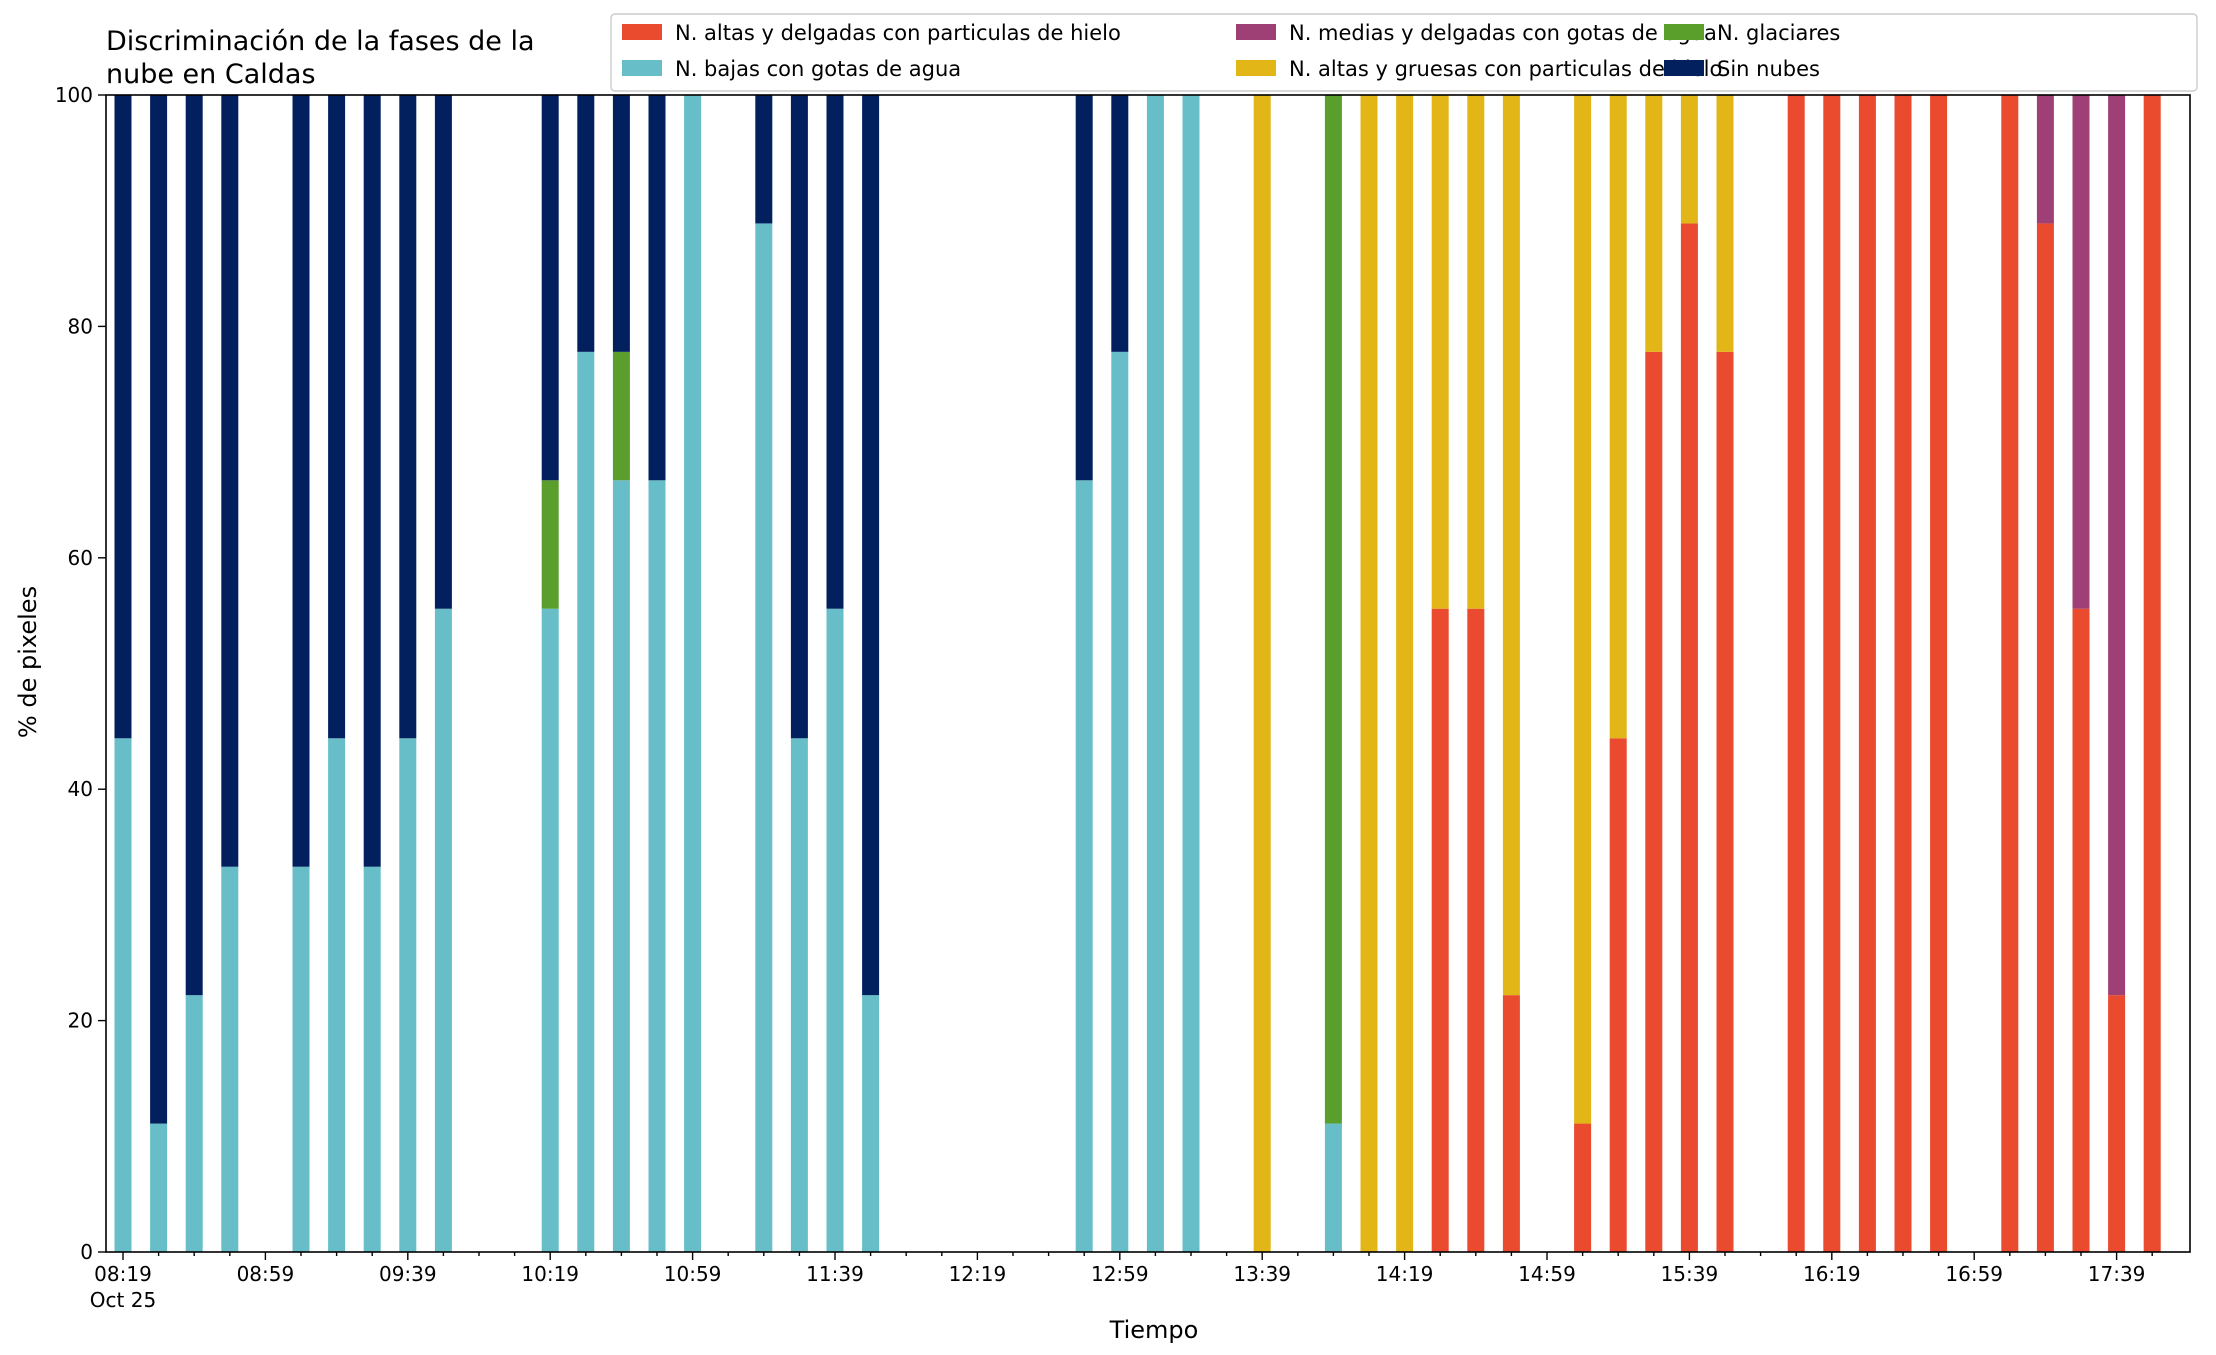  Describe the element at coordinates (1768, 69) in the screenshot. I see `legend-entry: Sin nubes` at that location.